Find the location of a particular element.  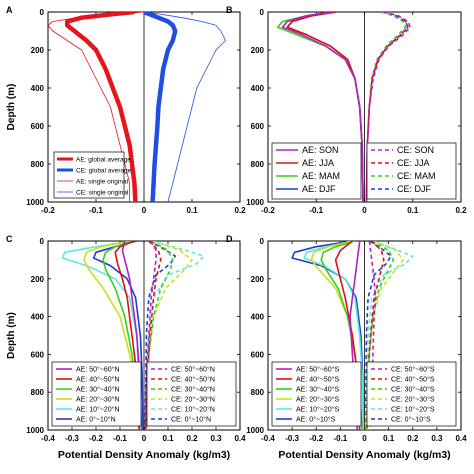

legend-label: AE: 20°~30°N is located at coordinates (98, 399).